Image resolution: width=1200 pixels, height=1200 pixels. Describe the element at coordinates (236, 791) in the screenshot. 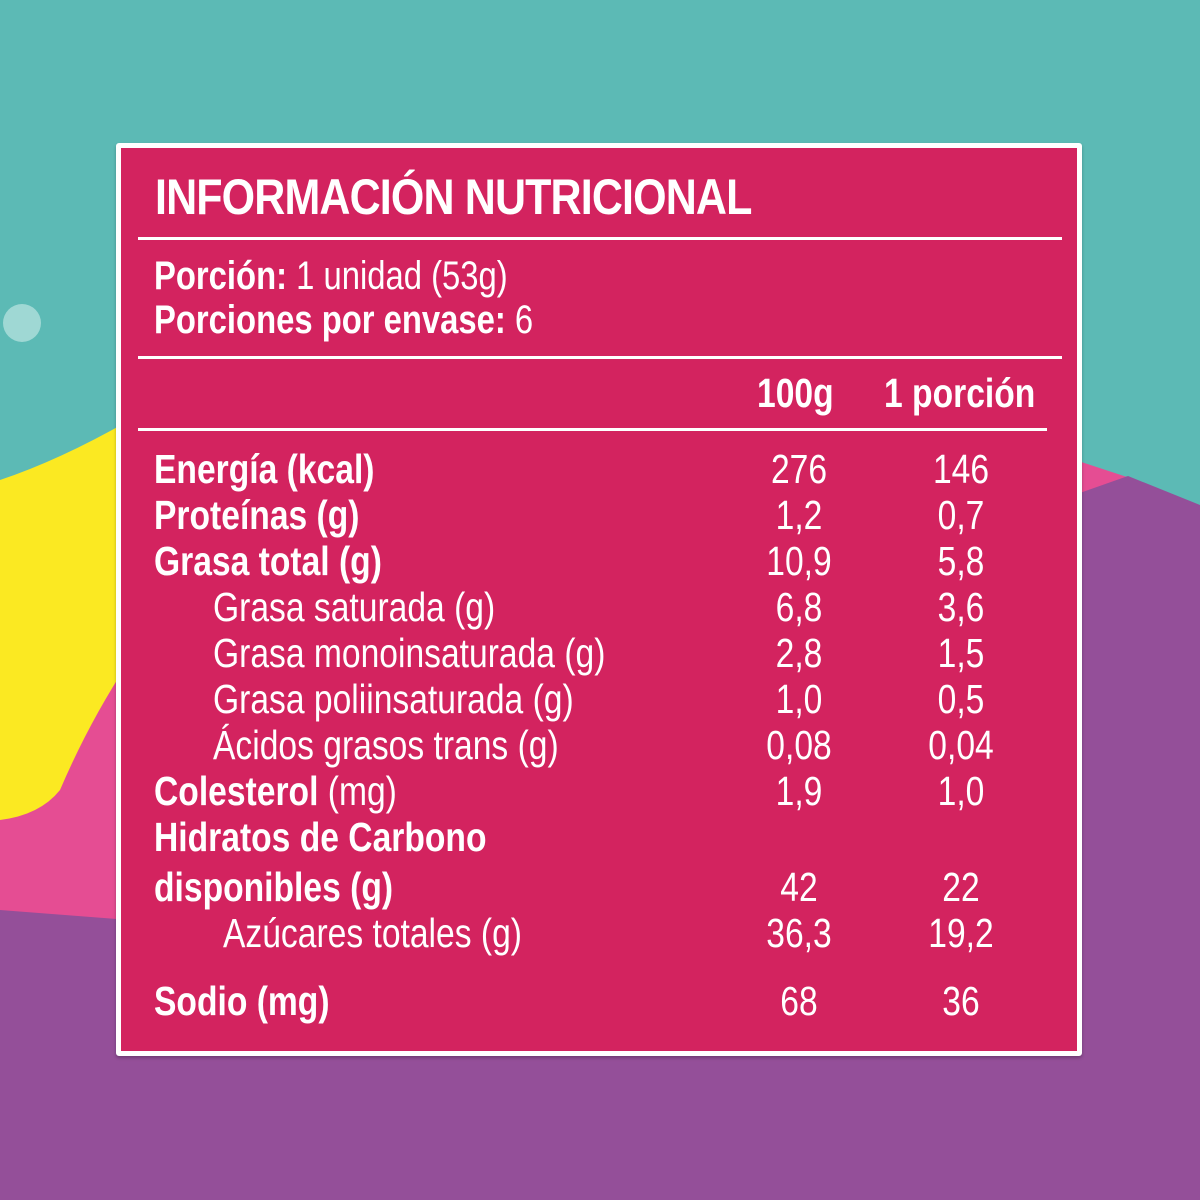

I see `nutrient-name-bold: Colesterol` at that location.